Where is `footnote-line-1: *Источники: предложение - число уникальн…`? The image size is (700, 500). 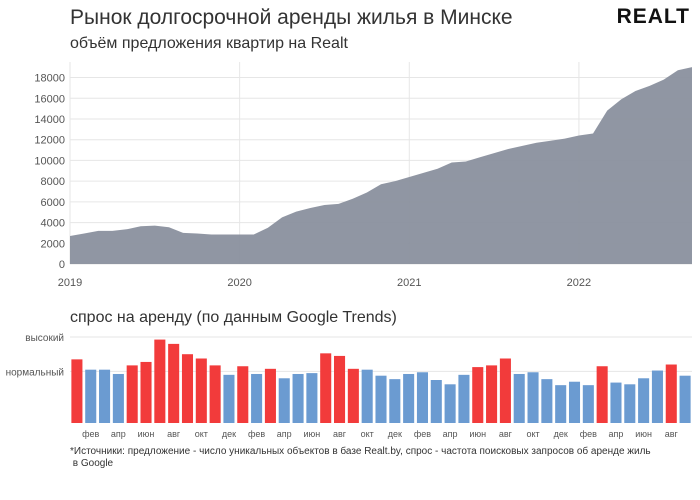
footnote-line-1: *Источники: предложение - число уникальн… is located at coordinates (360, 451).